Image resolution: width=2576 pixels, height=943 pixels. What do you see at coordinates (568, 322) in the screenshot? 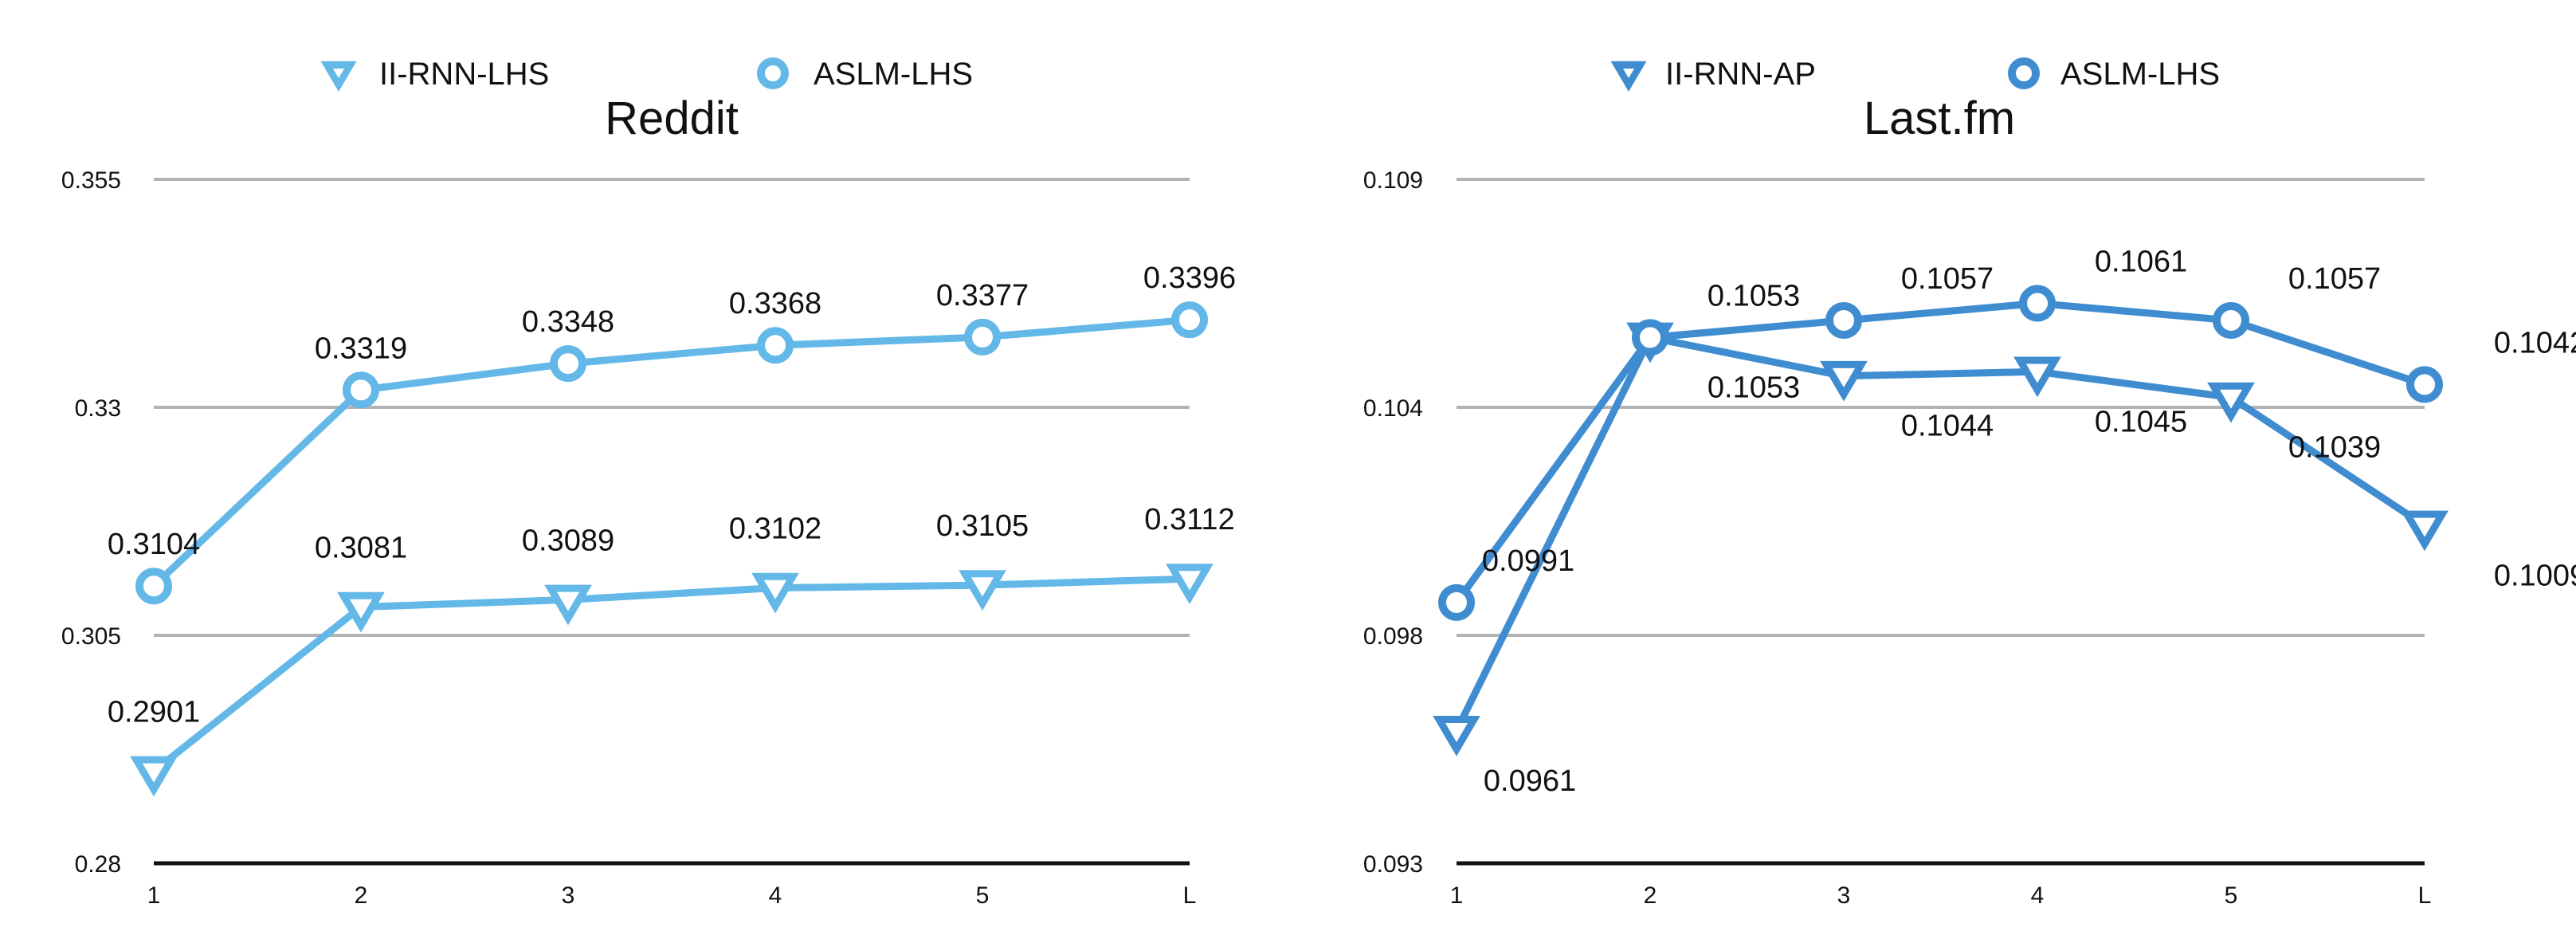
I see `data-label: 0.3348` at bounding box center [568, 322].